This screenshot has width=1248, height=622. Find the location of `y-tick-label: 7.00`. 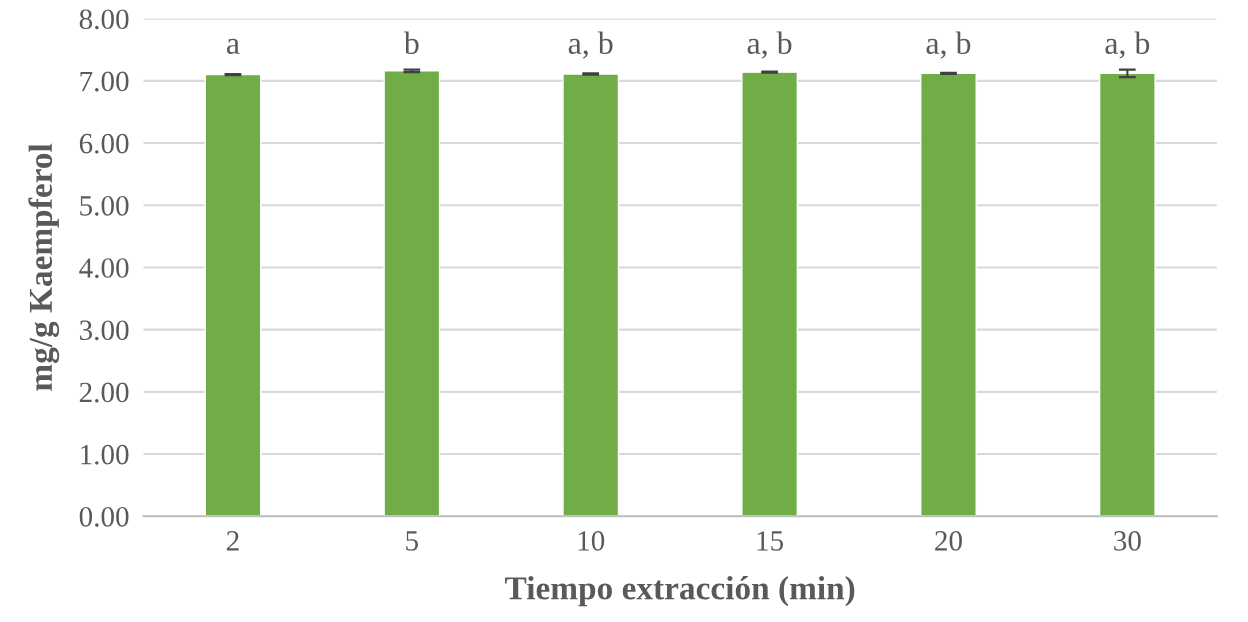

y-tick-label: 7.00 is located at coordinates (104, 81).